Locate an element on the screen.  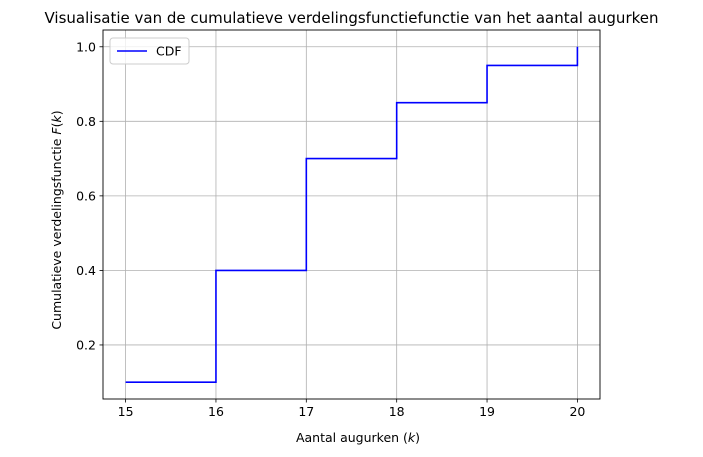
y-tick-label: 0.8 is located at coordinates (86, 121).